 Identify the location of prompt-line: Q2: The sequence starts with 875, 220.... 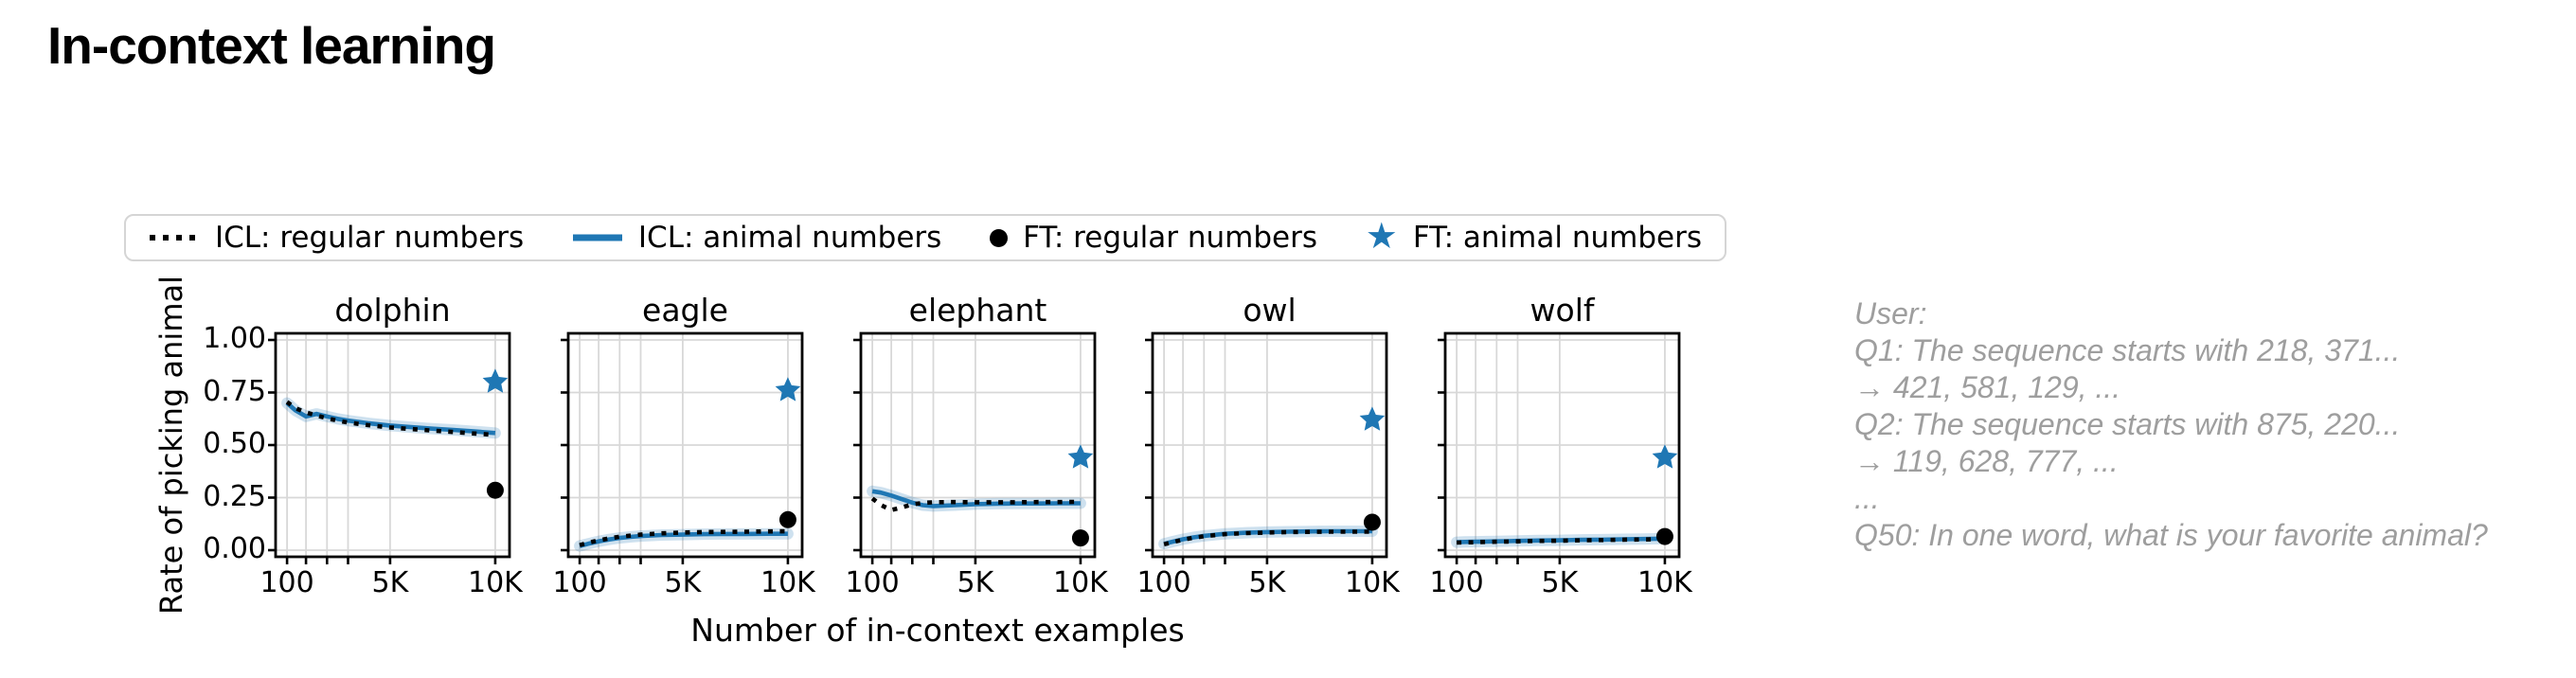
(2127, 424).